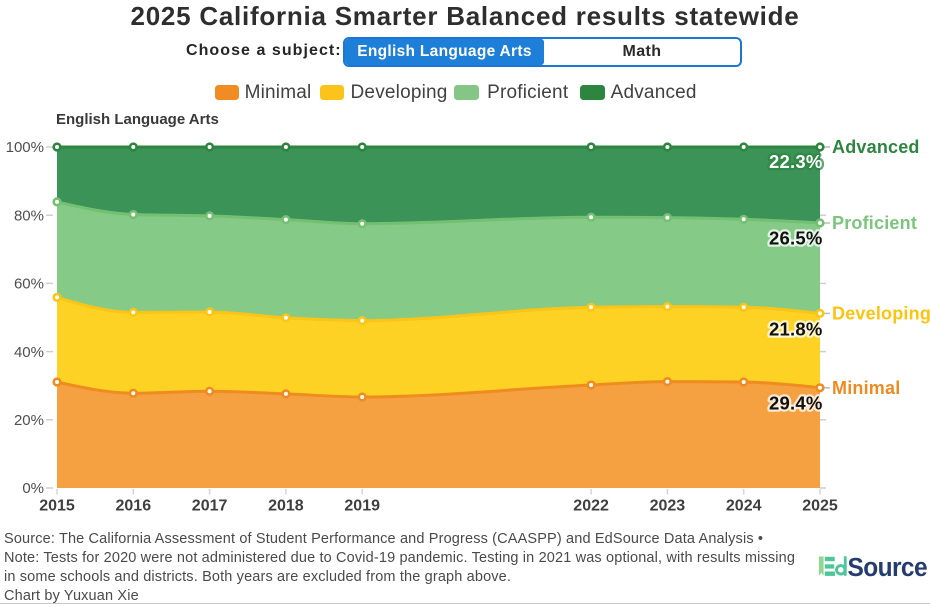 Image resolution: width=930 pixels, height=607 pixels. What do you see at coordinates (591, 506) in the screenshot?
I see `svg-text: 2022` at bounding box center [591, 506].